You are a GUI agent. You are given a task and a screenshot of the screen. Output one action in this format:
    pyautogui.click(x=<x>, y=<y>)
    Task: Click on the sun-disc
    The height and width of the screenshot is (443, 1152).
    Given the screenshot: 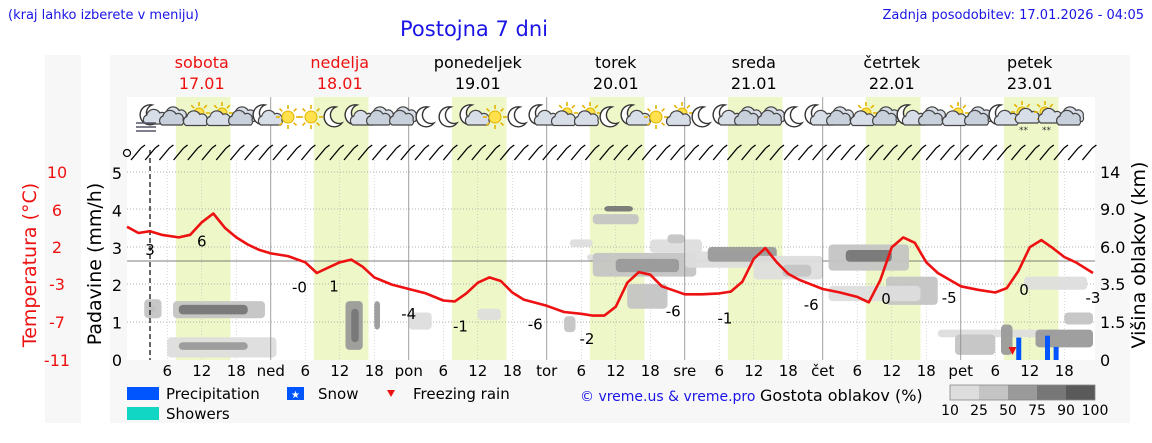 What is the action you would take?
    pyautogui.click(x=656, y=117)
    